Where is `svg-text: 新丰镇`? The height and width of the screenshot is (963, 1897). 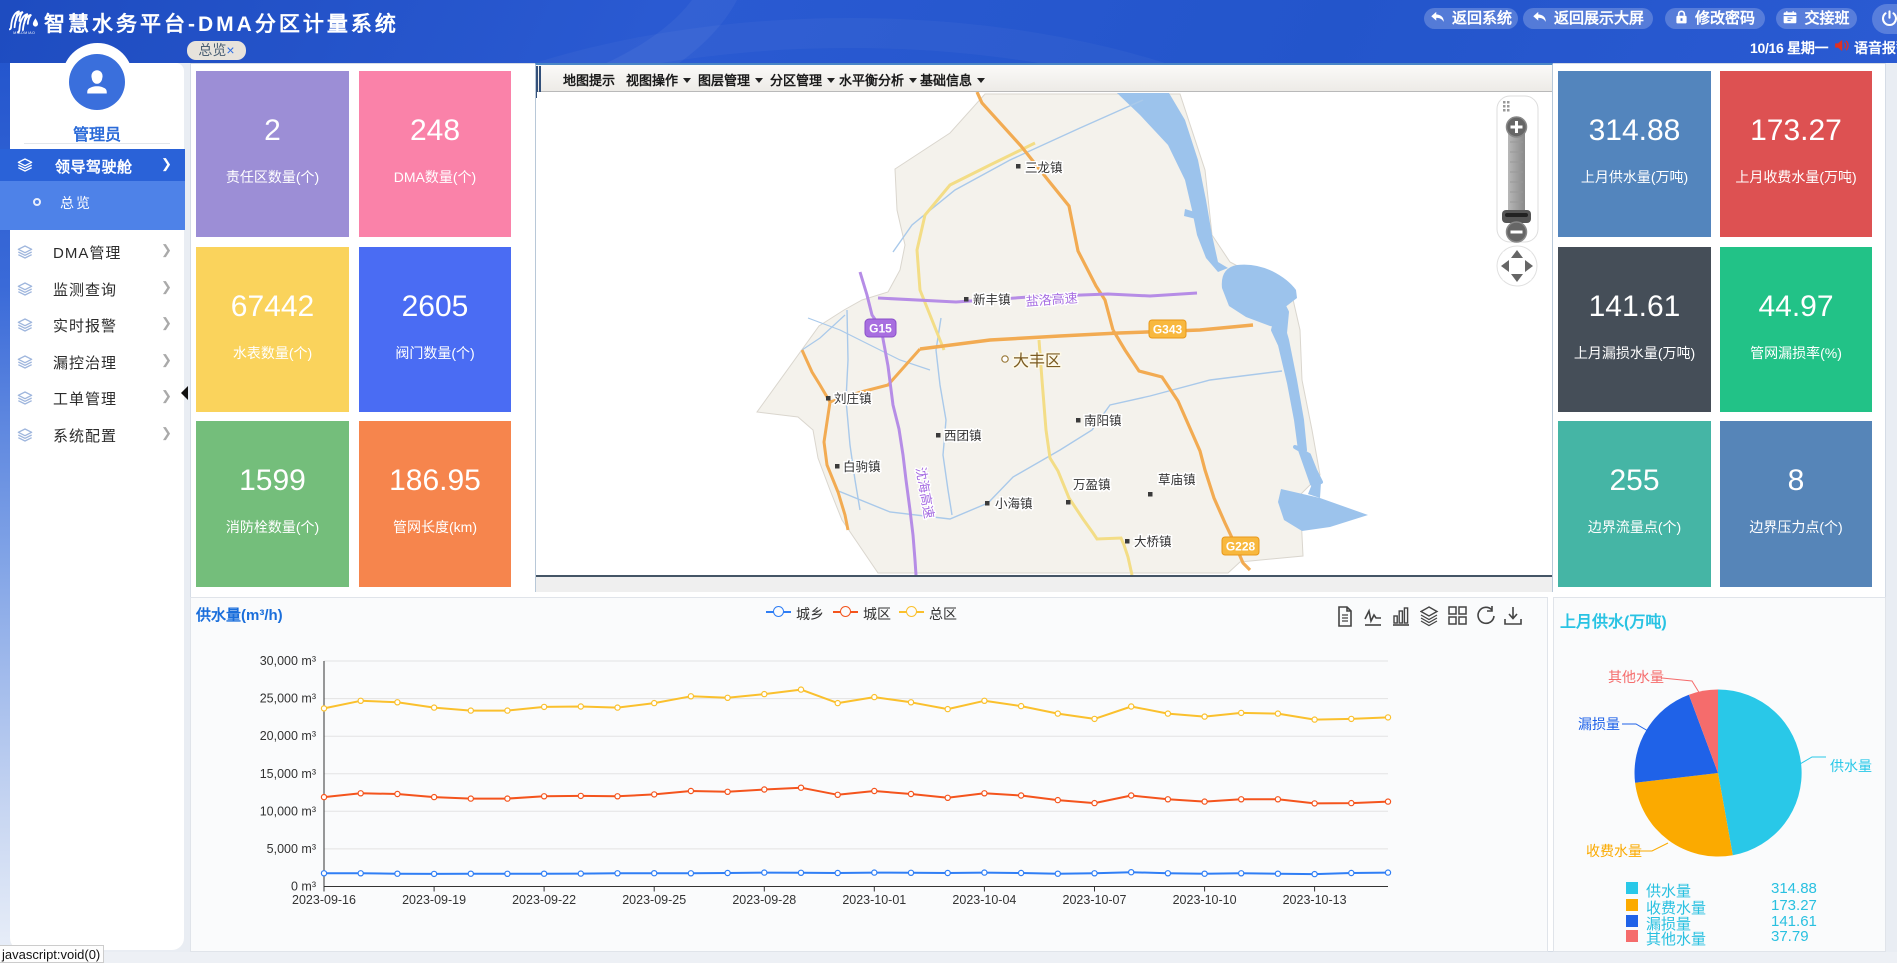 svg-text: 新丰镇 is located at coordinates (992, 299).